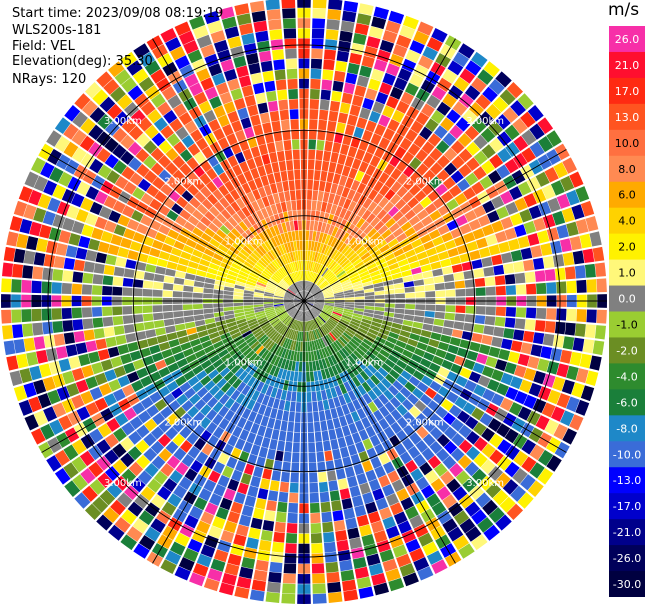  What do you see at coordinates (627, 480) in the screenshot?
I see `colorbar-tick-label: -13.0` at bounding box center [627, 480].